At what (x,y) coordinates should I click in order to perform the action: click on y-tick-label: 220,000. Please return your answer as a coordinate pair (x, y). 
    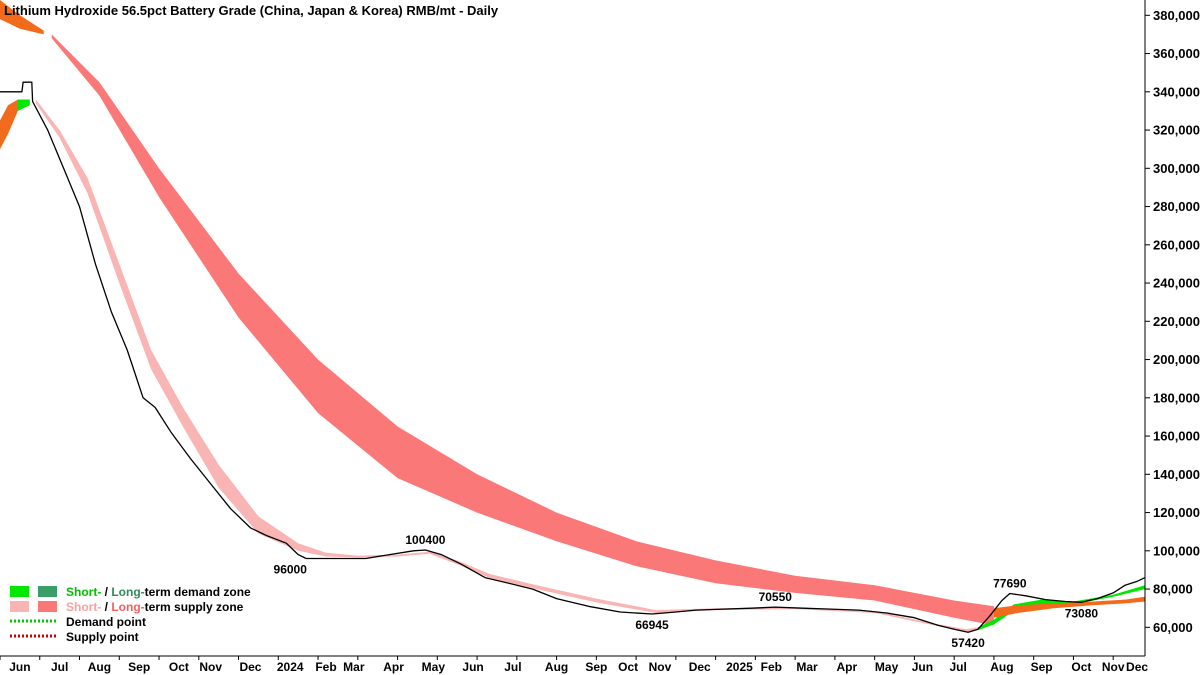
    Looking at the image, I should click on (1176, 321).